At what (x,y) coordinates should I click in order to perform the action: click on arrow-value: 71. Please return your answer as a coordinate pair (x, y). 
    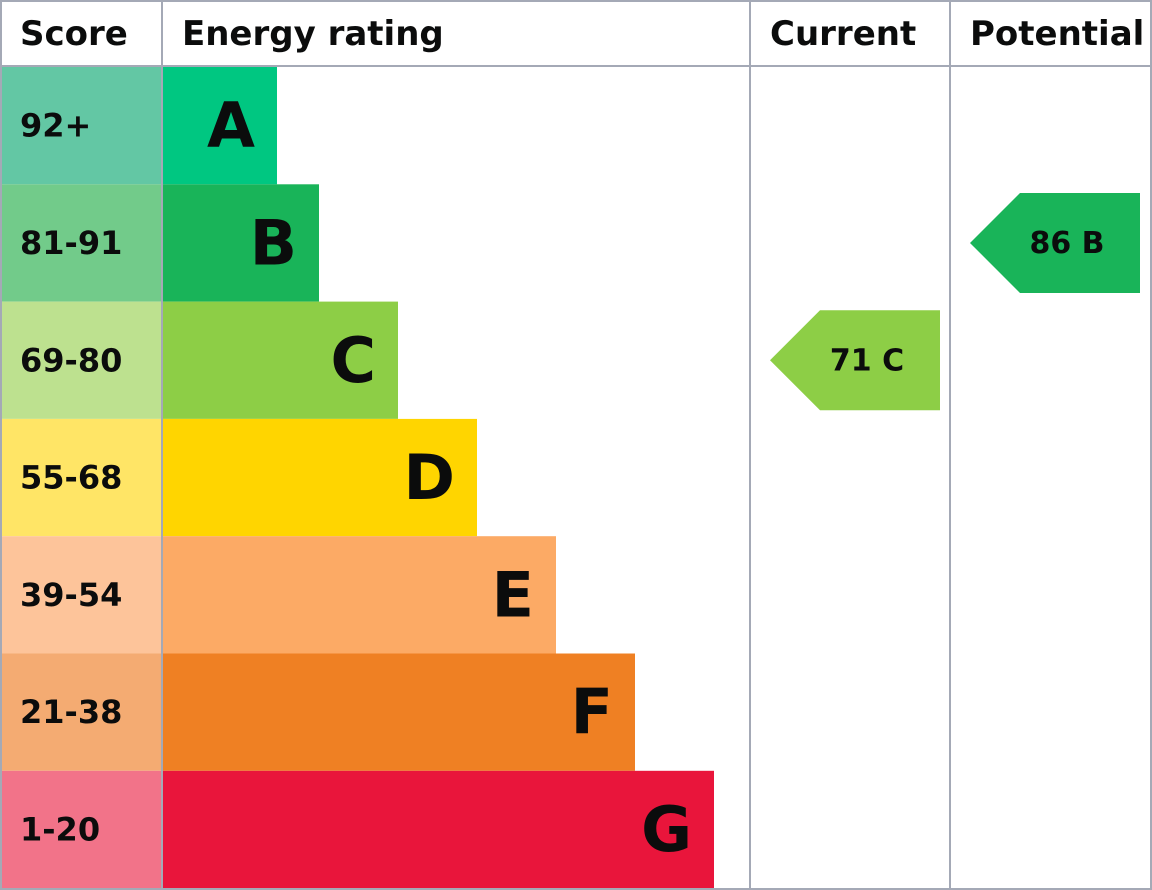
    Looking at the image, I should click on (851, 360).